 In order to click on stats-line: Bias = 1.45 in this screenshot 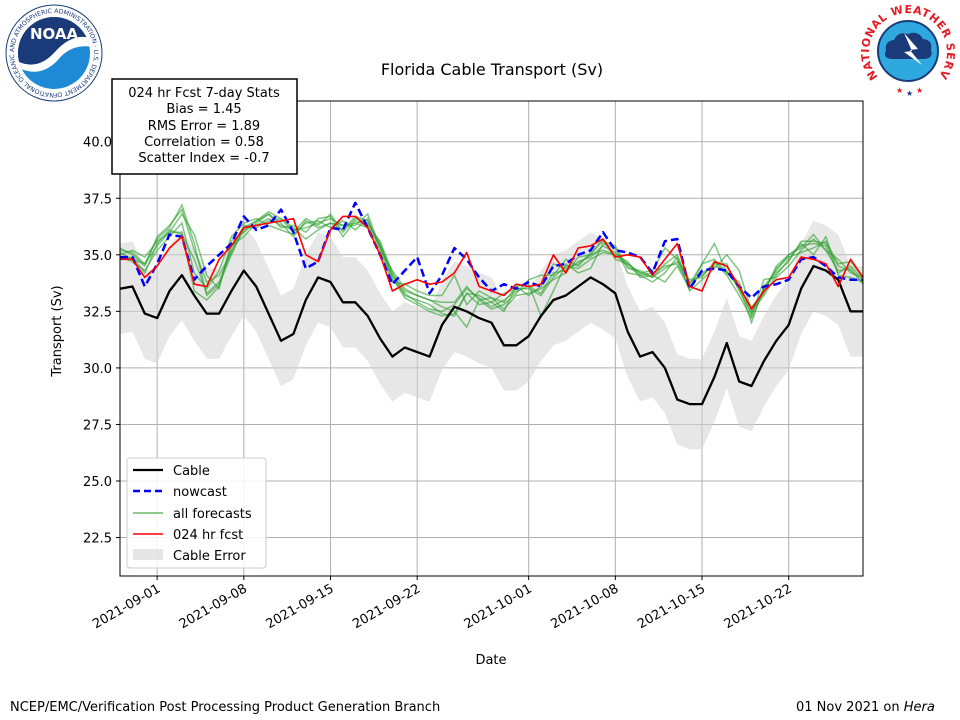, I will do `click(203, 109)`.